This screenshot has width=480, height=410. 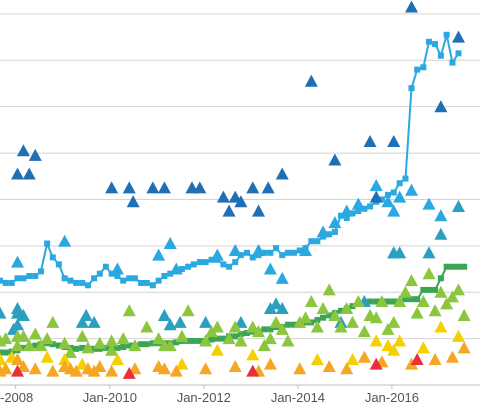 What do you see at coordinates (298, 397) in the screenshot?
I see `x-tick-label: Jan-2014` at bounding box center [298, 397].